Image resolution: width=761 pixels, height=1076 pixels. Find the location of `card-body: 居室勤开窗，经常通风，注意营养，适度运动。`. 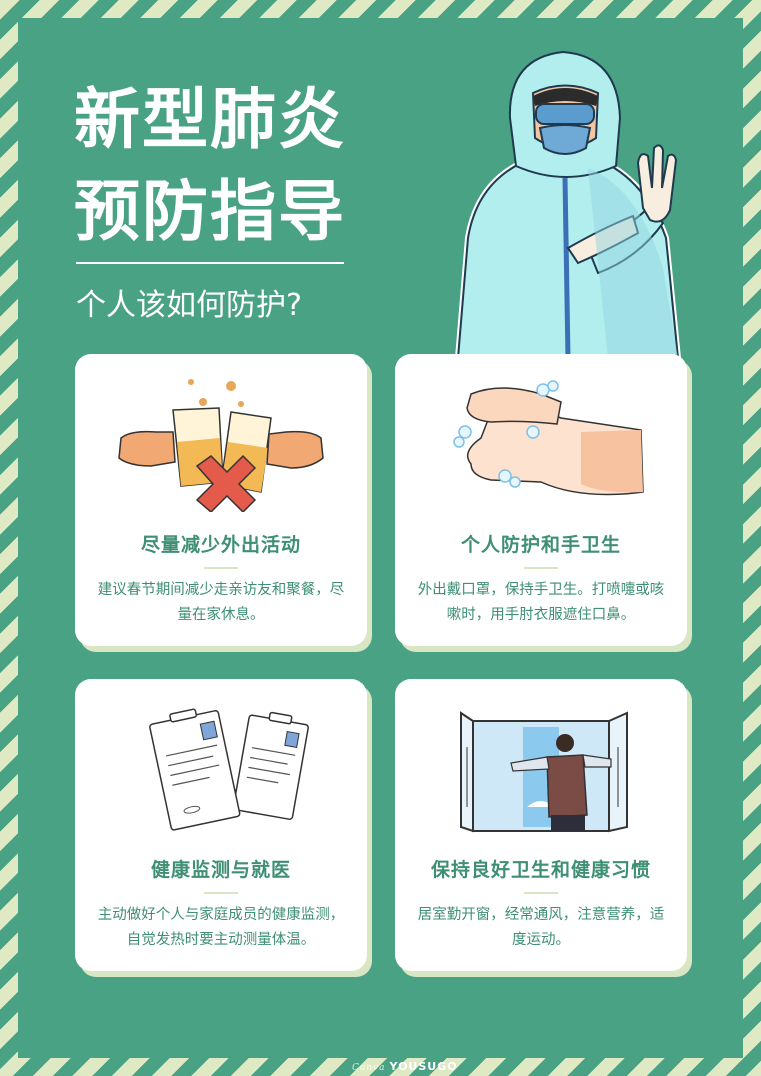

card-body: 居室勤开窗，经常通风，注意营养，适度运动。 is located at coordinates (541, 927).